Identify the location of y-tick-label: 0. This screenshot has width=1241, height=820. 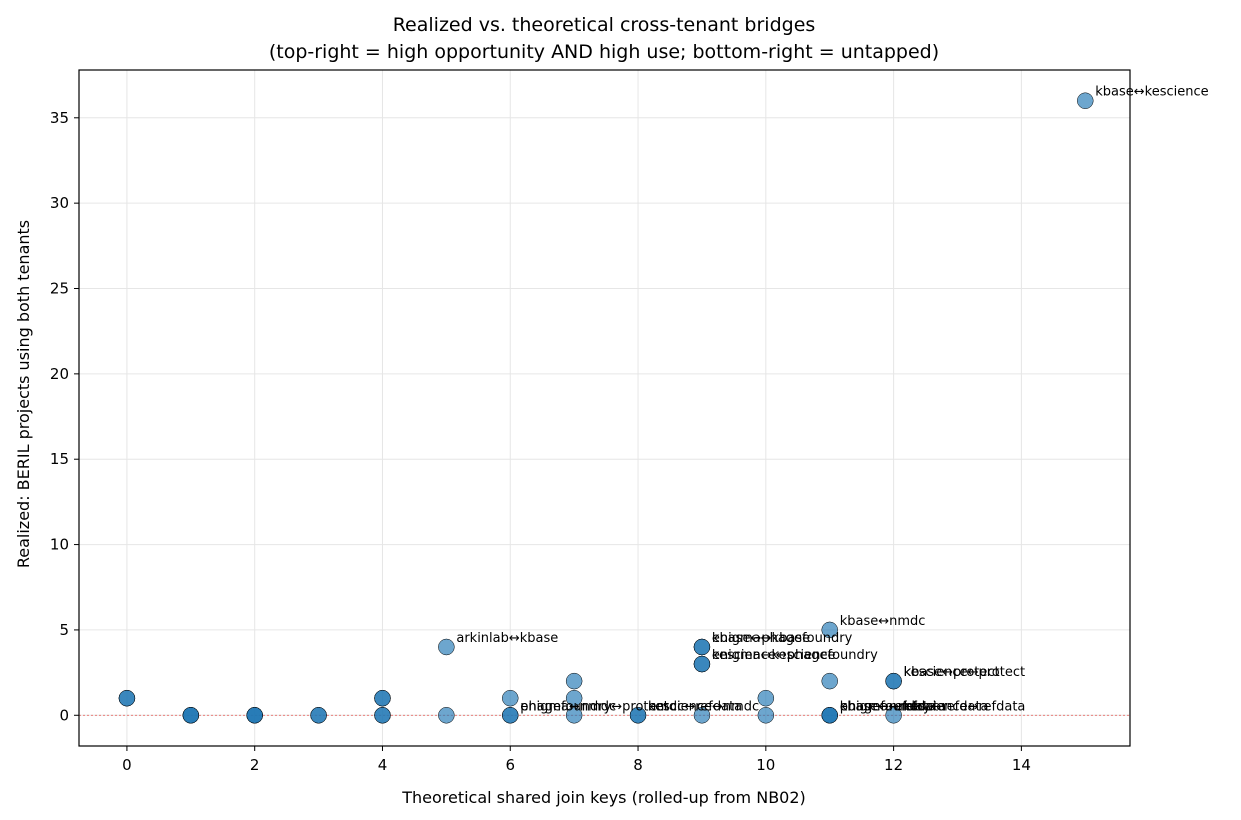
(64, 715).